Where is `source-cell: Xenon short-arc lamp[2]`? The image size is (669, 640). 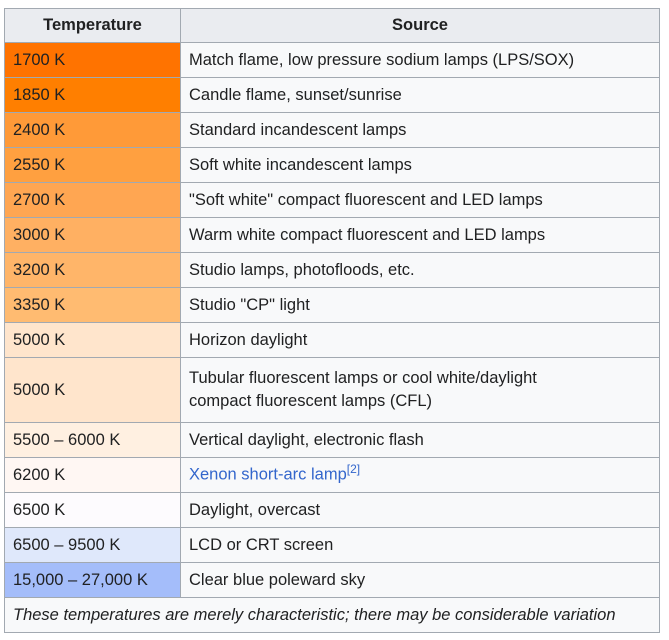
source-cell: Xenon short-arc lamp[2] is located at coordinates (420, 475).